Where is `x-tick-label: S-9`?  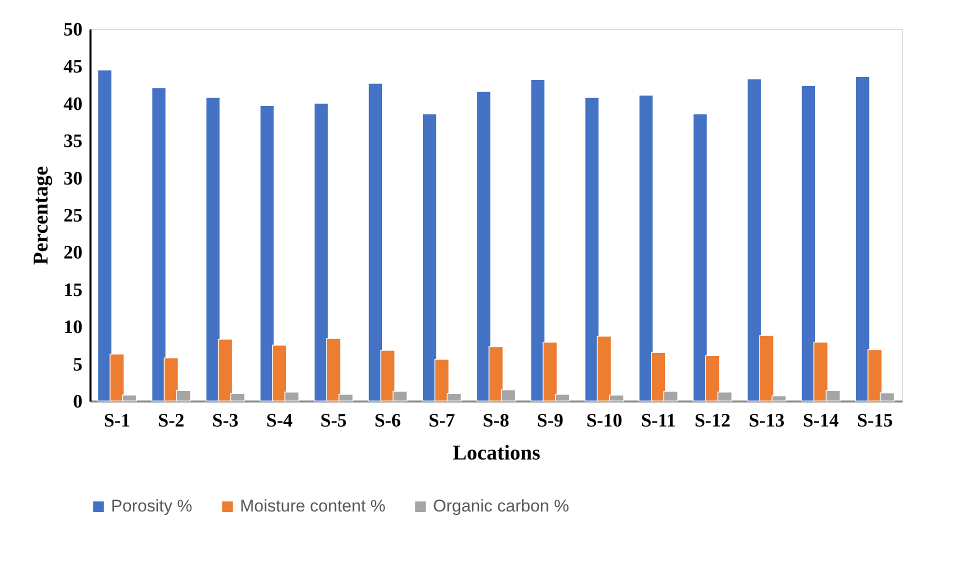
x-tick-label: S-9 is located at coordinates (550, 421).